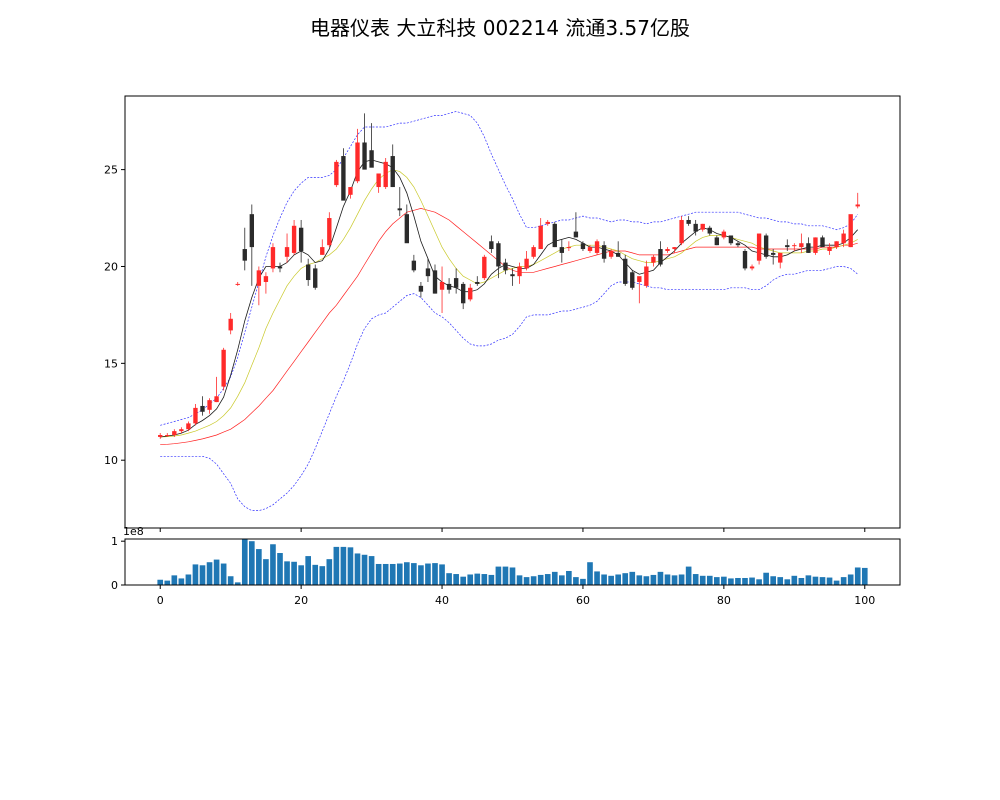  I want to click on x-tick-label: 60, so click(583, 600).